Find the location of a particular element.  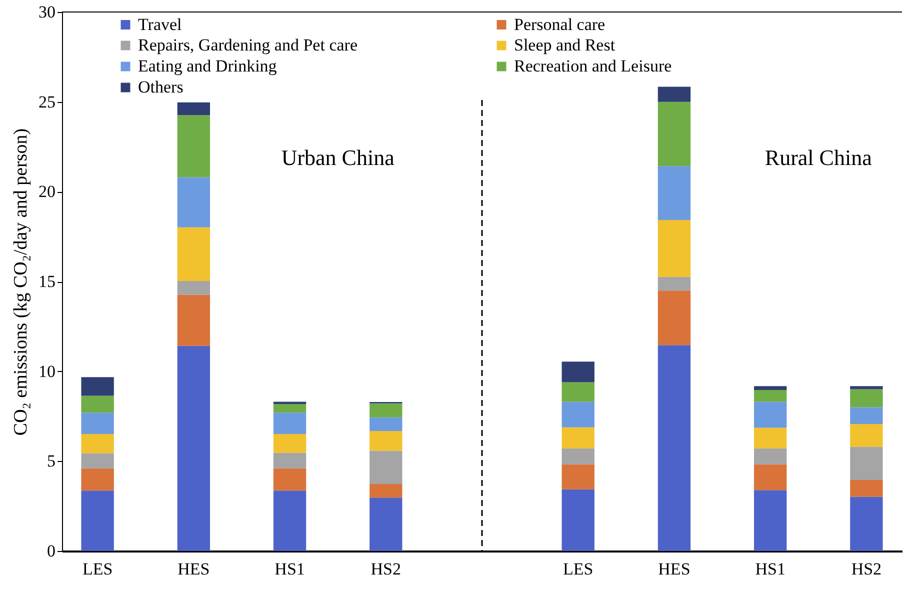

y-tick-label: 15 is located at coordinates (47, 281).